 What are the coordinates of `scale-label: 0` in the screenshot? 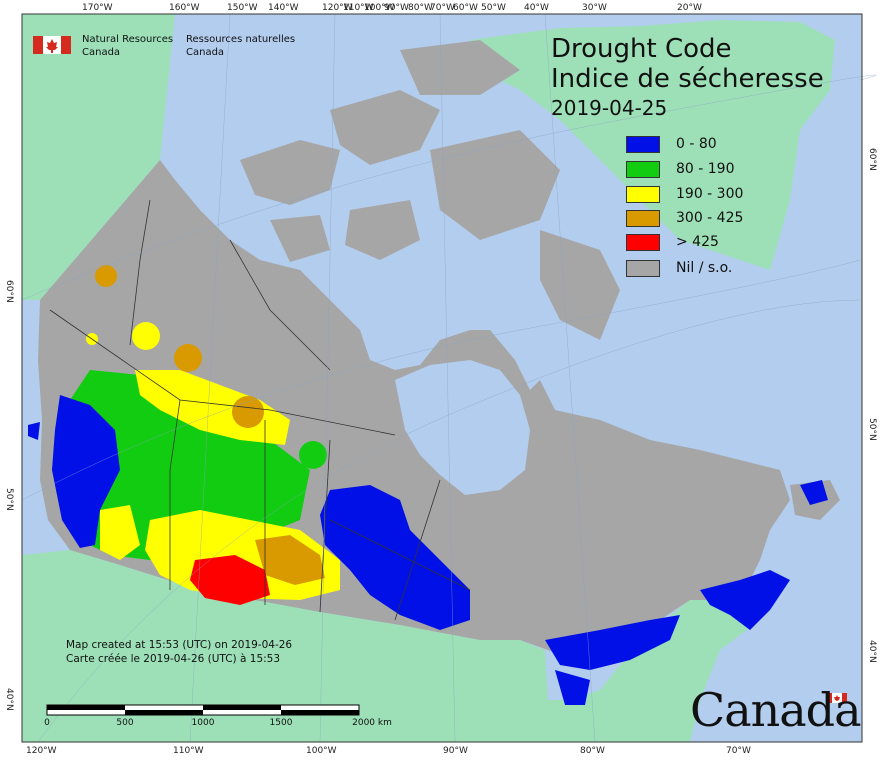 It's located at (47, 723).